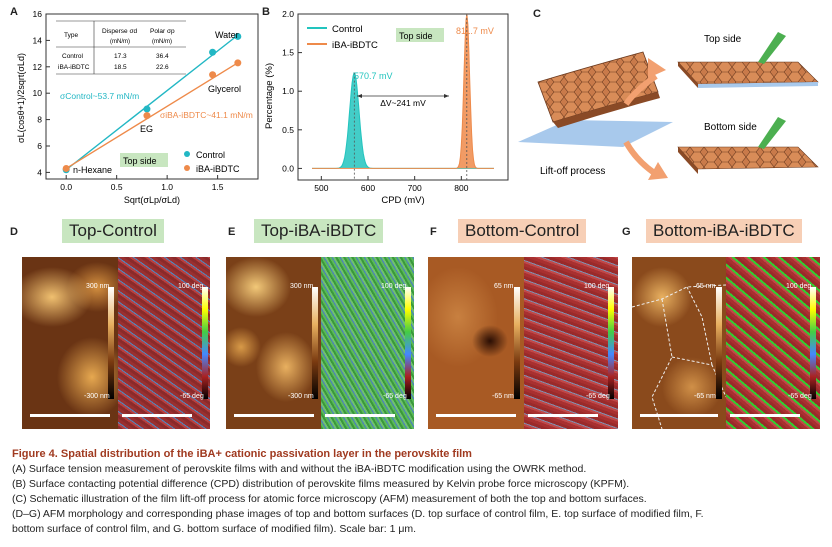 This screenshot has height=547, width=832. Describe the element at coordinates (772, 133) in the screenshot. I see `afm-tip-bottom` at that location.